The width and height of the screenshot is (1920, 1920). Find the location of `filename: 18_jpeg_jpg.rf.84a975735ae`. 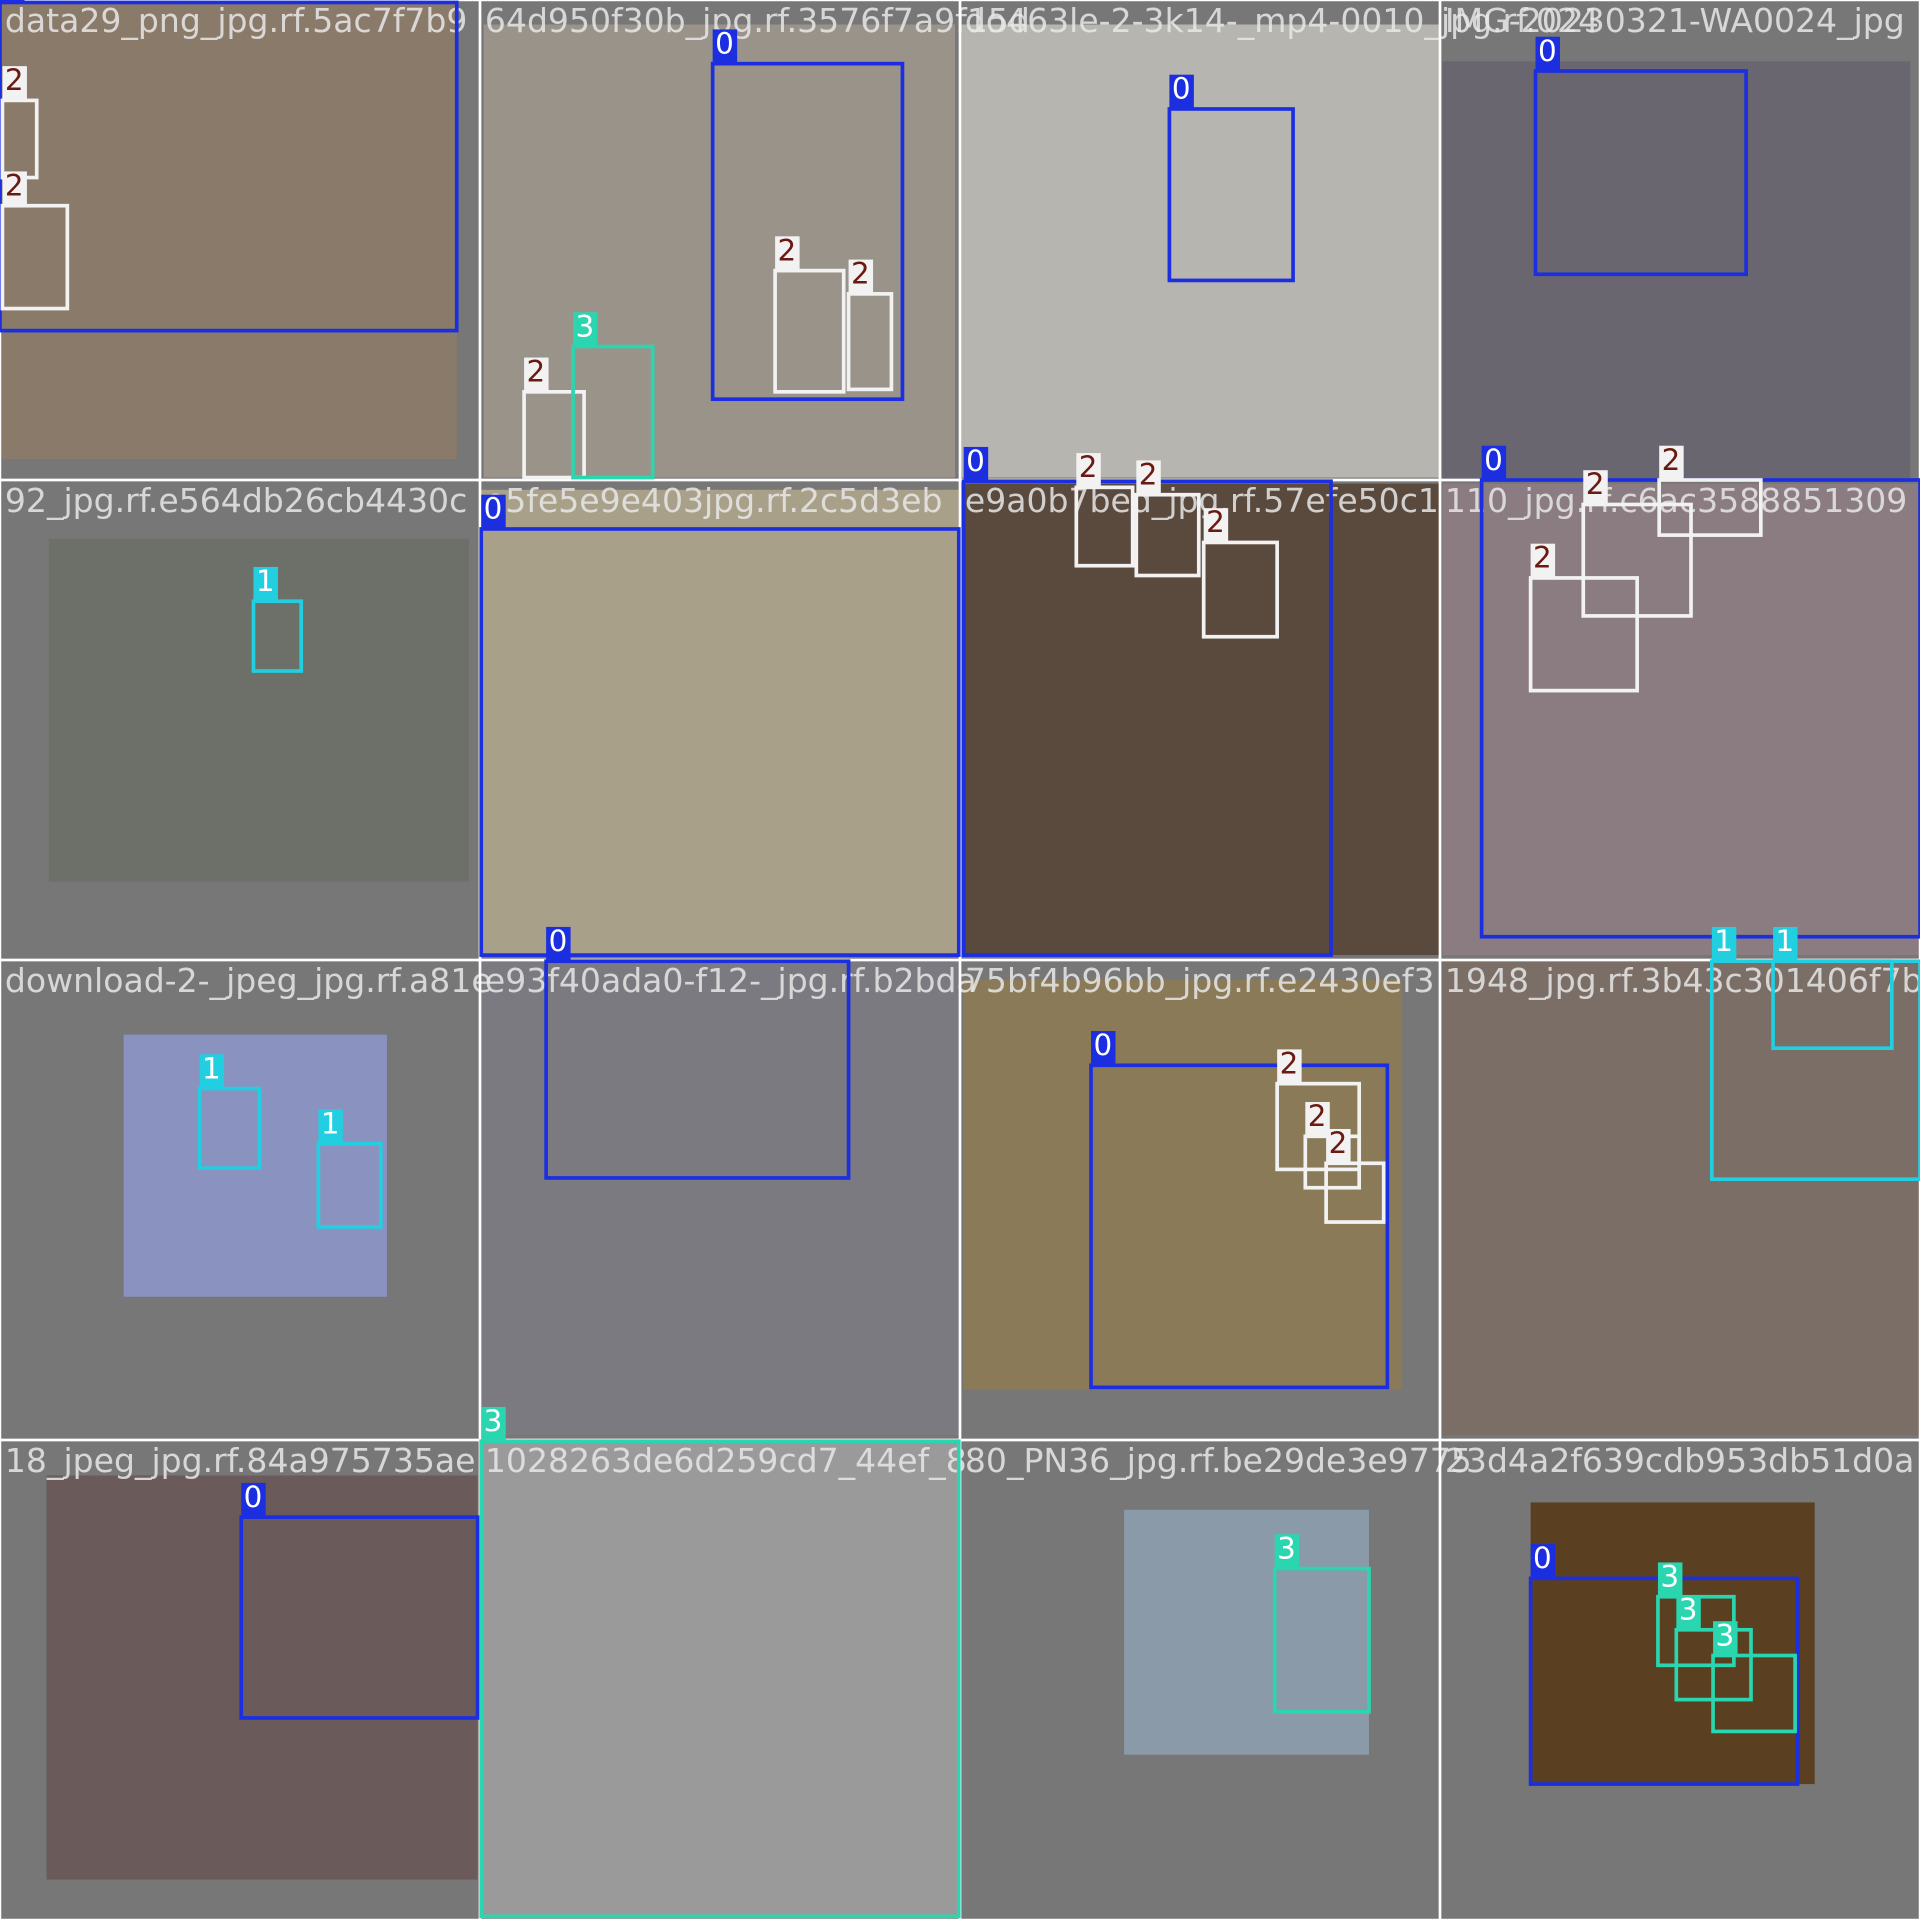

filename: 18_jpeg_jpg.rf.84a975735ae is located at coordinates (240, 1460).